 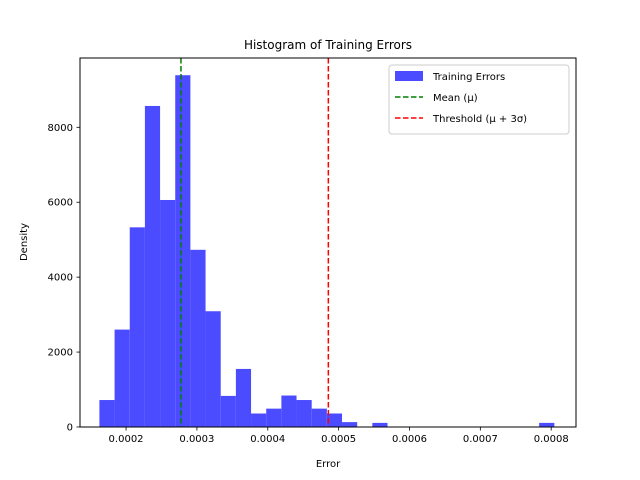 What do you see at coordinates (551, 439) in the screenshot?
I see `x-tick-label: 0.0008` at bounding box center [551, 439].